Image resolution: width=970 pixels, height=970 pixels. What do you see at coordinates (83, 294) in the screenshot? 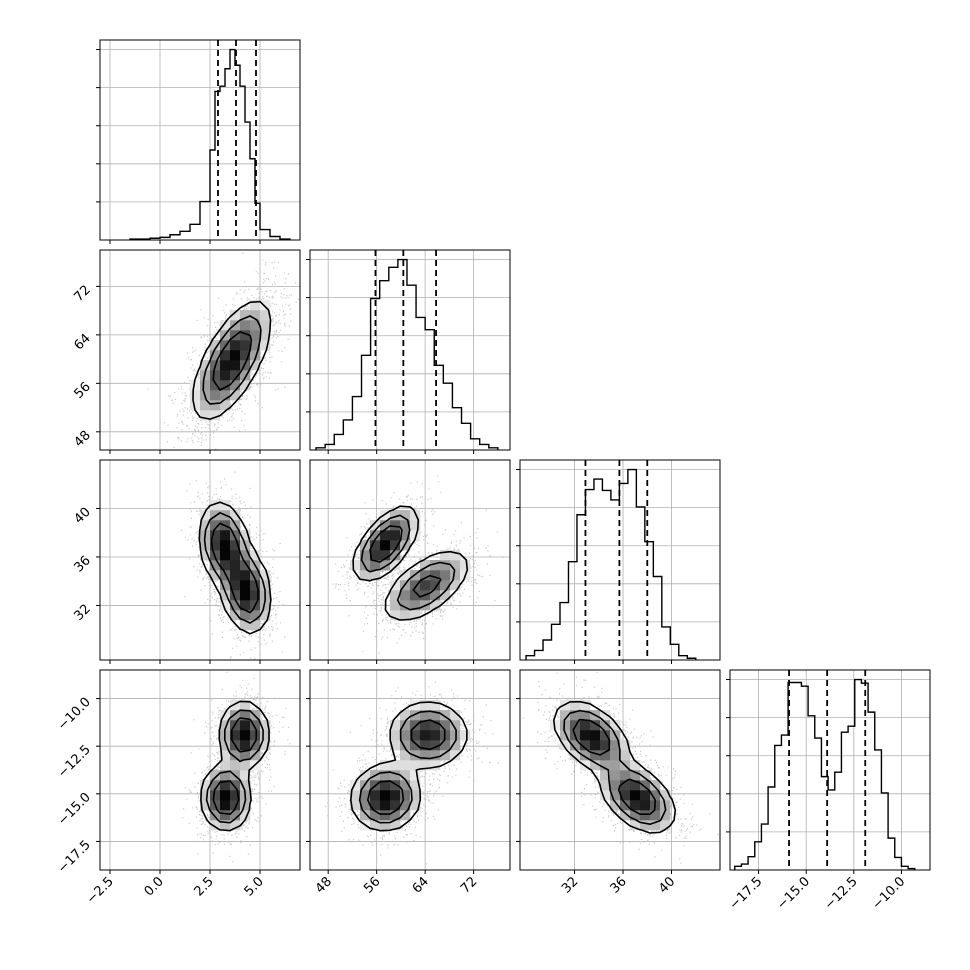
I see `y-tick-label-1-3: 72` at bounding box center [83, 294].